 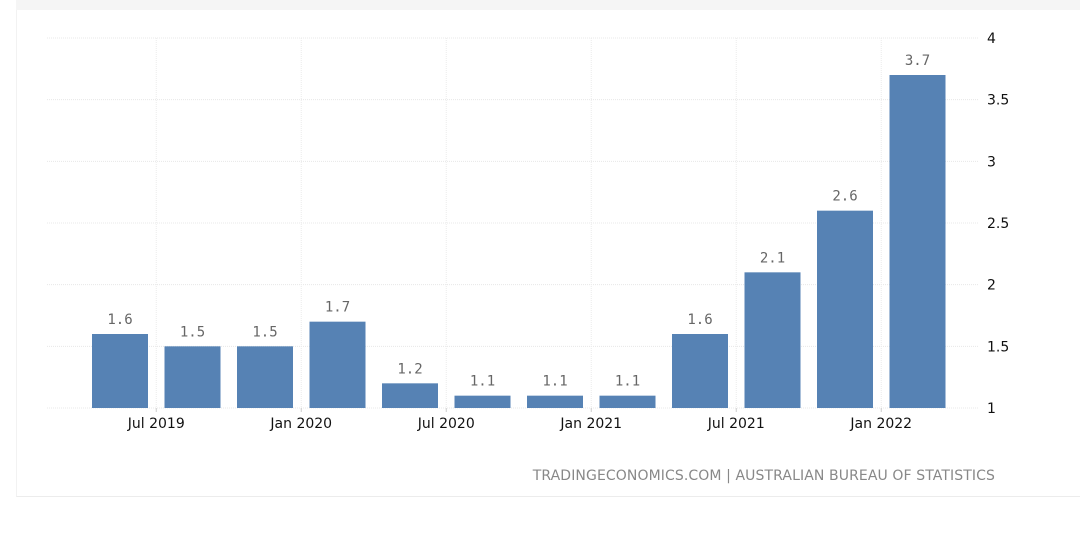 I want to click on y-axis-ticks: 1 1.5 2 2.5 3 3.5 4, so click(x=998, y=224).